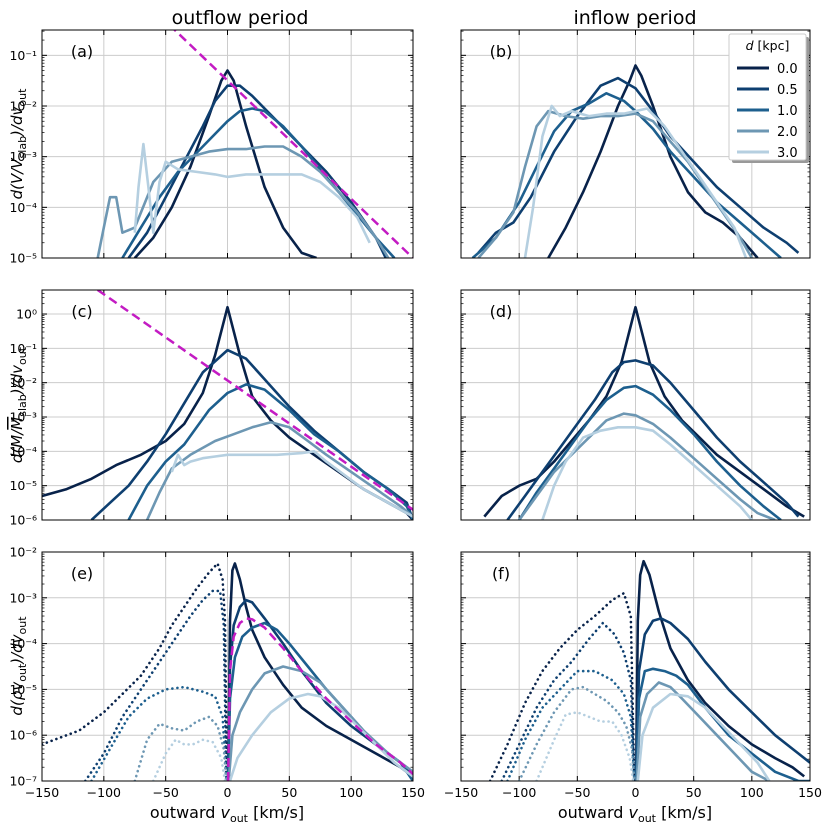  I want to click on panel-c: (c) 10⁻⁶ 10⁻⁵ 10⁻⁴ 10⁻³ 10⁻² 10⁻¹ 10⁰, so click(211, 408).